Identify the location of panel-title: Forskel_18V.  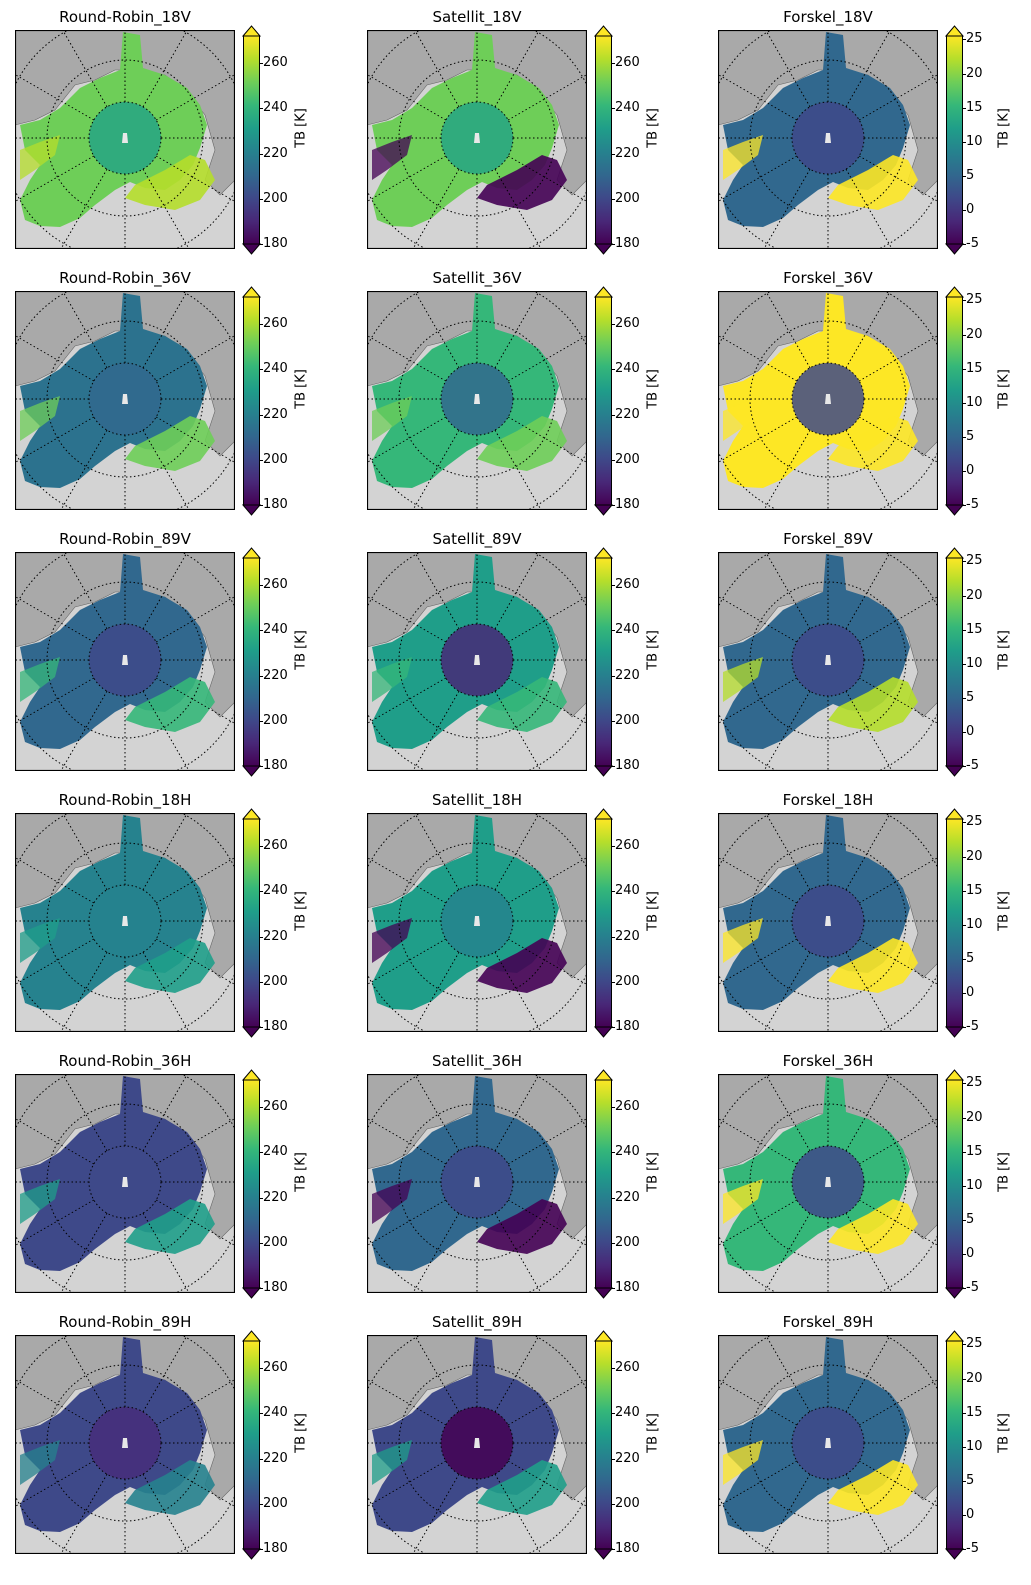
(828, 17).